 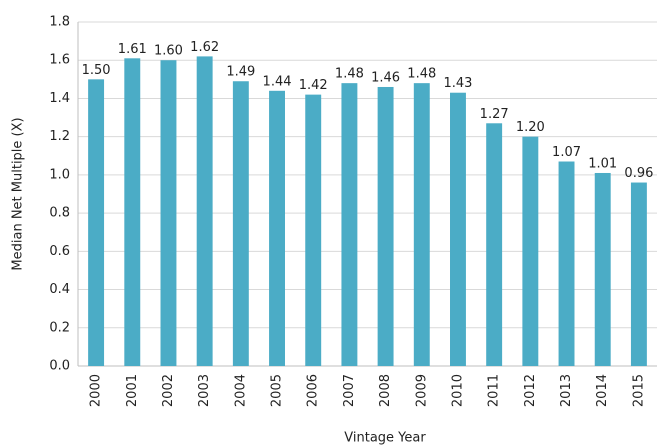 I want to click on value-label: 1.61, so click(x=132, y=49).